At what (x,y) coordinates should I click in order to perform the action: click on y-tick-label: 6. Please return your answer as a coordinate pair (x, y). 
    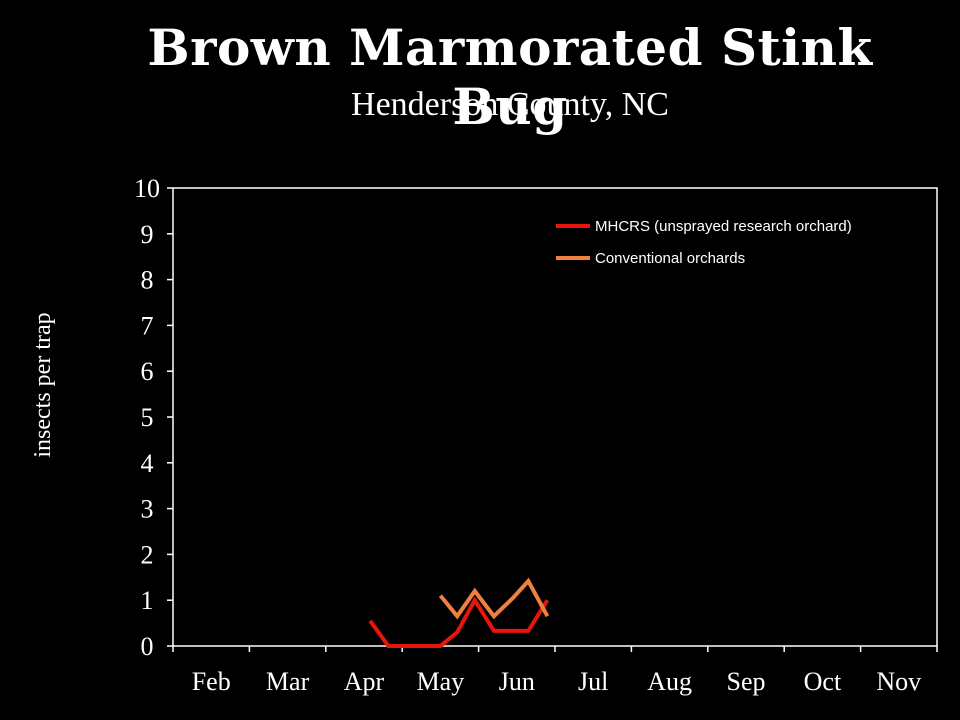
    Looking at the image, I should click on (147, 371).